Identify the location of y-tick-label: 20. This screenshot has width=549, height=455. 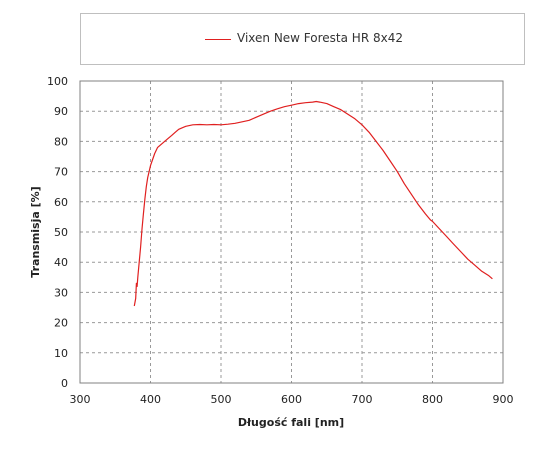
(61, 323).